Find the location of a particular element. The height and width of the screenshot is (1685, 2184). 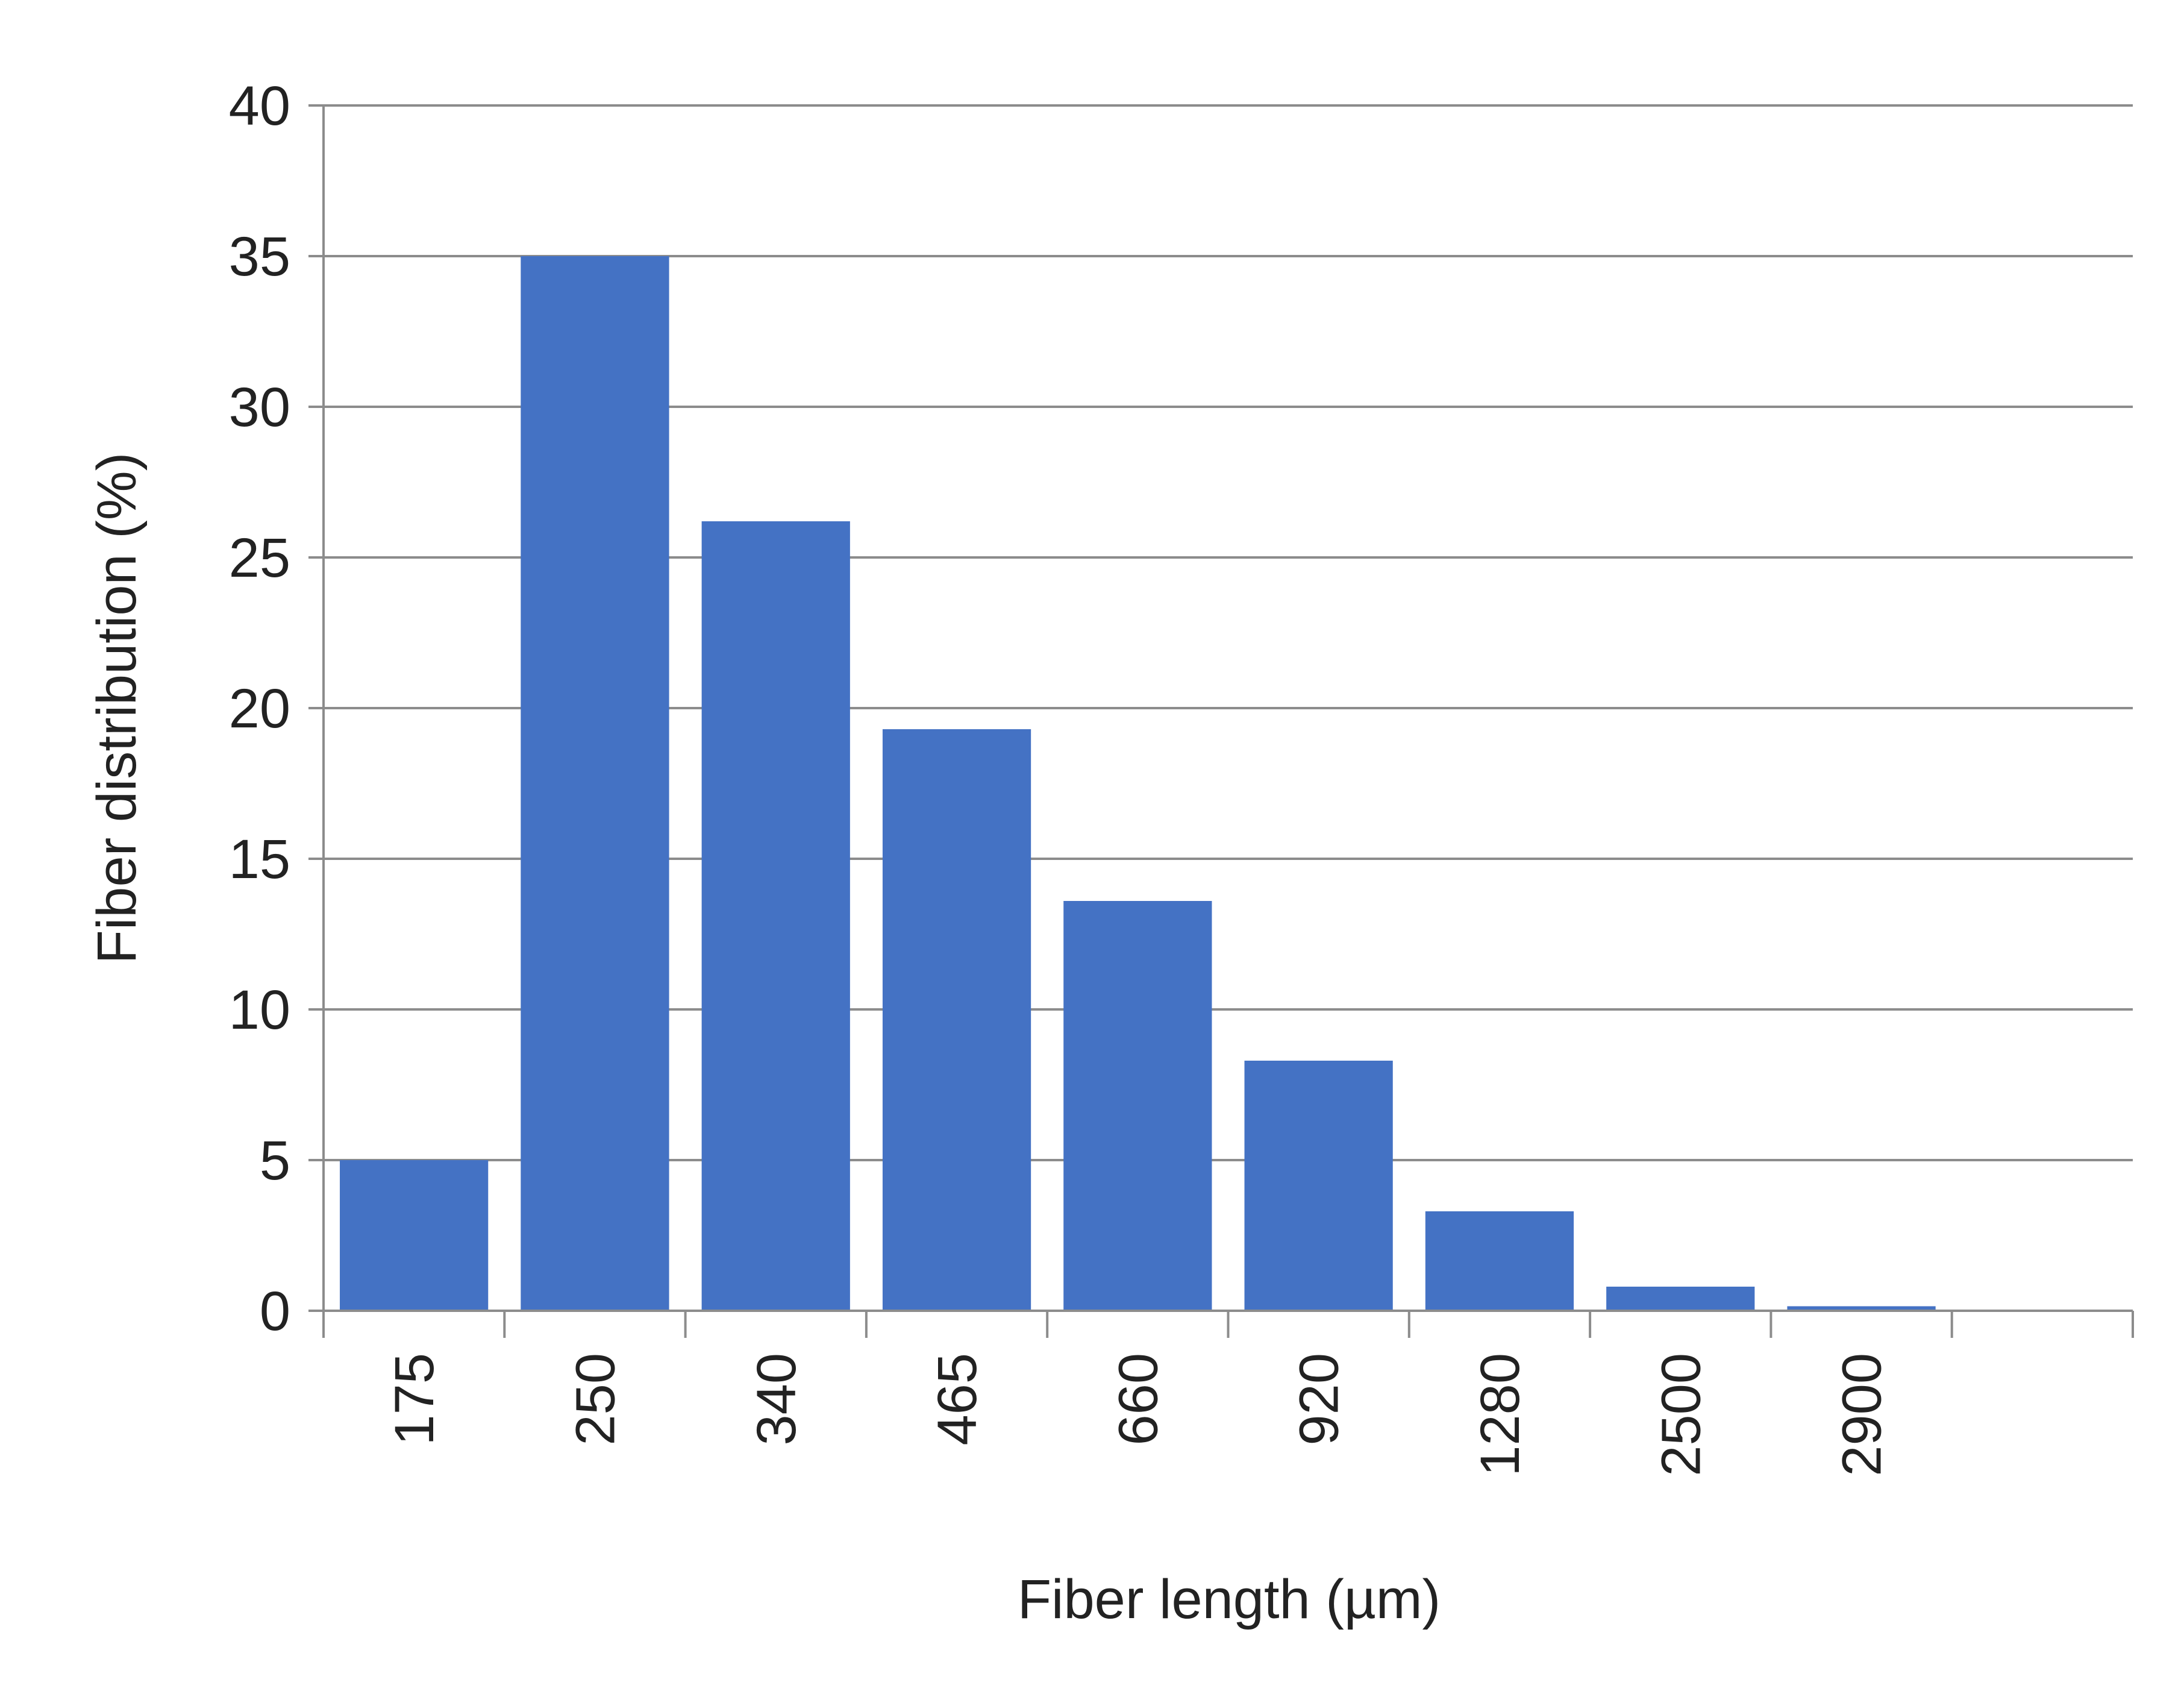

x-tick-label: 660 is located at coordinates (1138, 1399).